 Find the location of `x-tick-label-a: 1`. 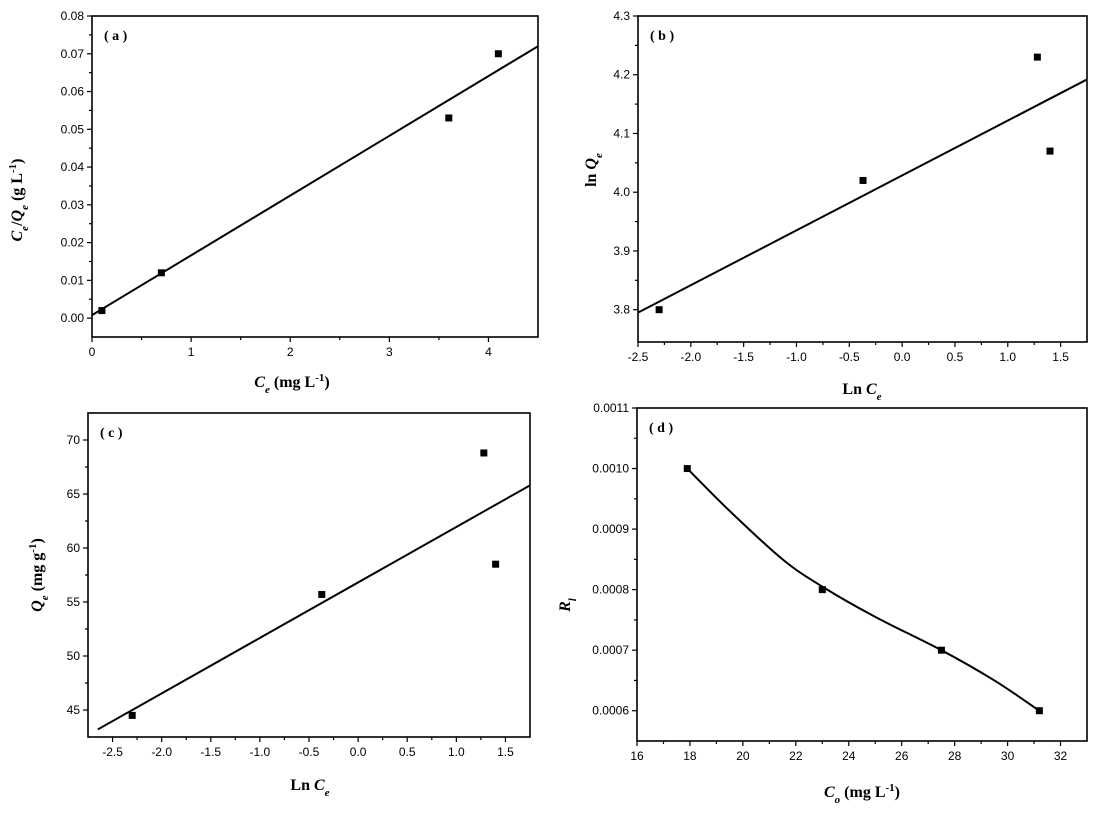

x-tick-label-a: 1 is located at coordinates (191, 352).